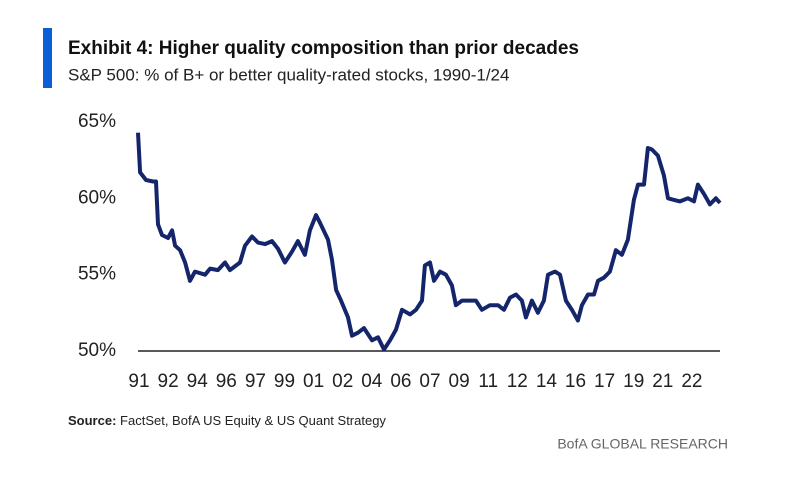 The width and height of the screenshot is (788, 493). What do you see at coordinates (547, 381) in the screenshot?
I see `x-tick-label: 14` at bounding box center [547, 381].